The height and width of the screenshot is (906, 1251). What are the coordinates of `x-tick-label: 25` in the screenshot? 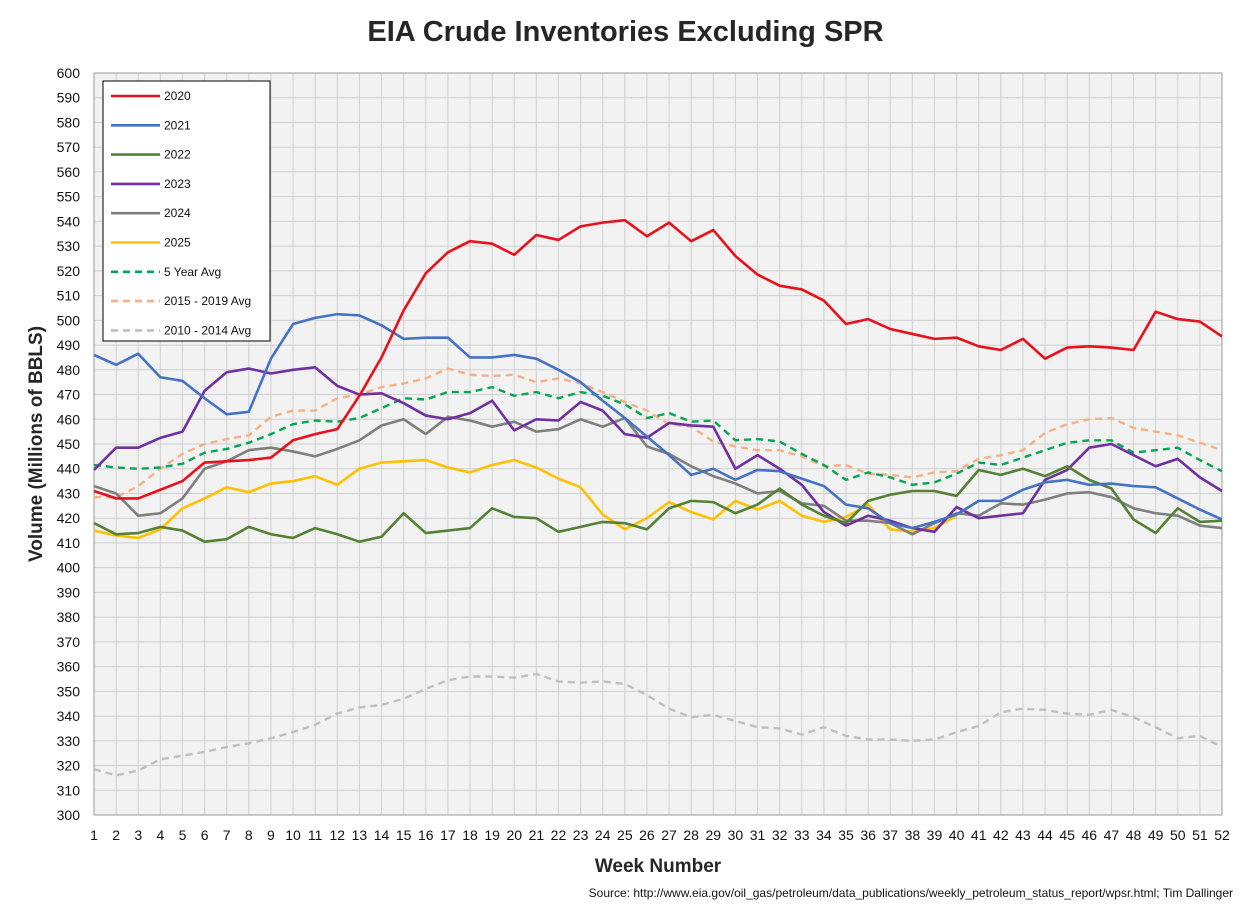 It's located at (625, 835).